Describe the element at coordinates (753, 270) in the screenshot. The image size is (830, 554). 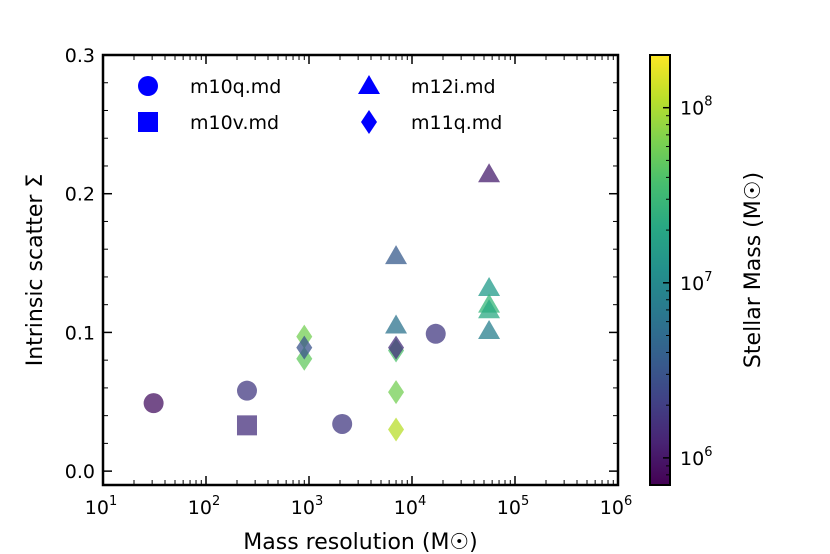
I see `colorbar-label: Stellar Mass (M☉)` at that location.